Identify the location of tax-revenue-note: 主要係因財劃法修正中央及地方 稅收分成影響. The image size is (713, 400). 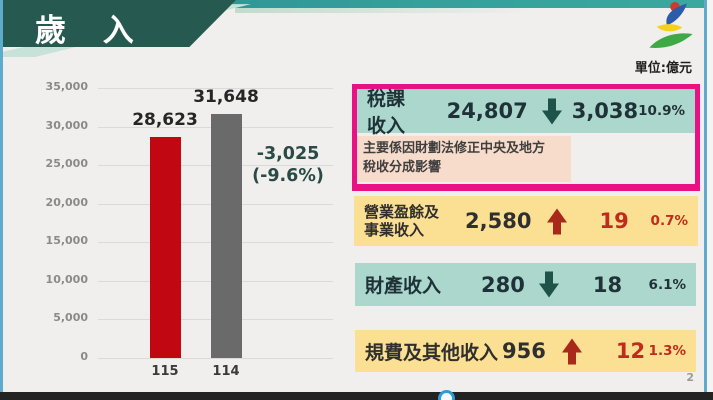
(464, 159).